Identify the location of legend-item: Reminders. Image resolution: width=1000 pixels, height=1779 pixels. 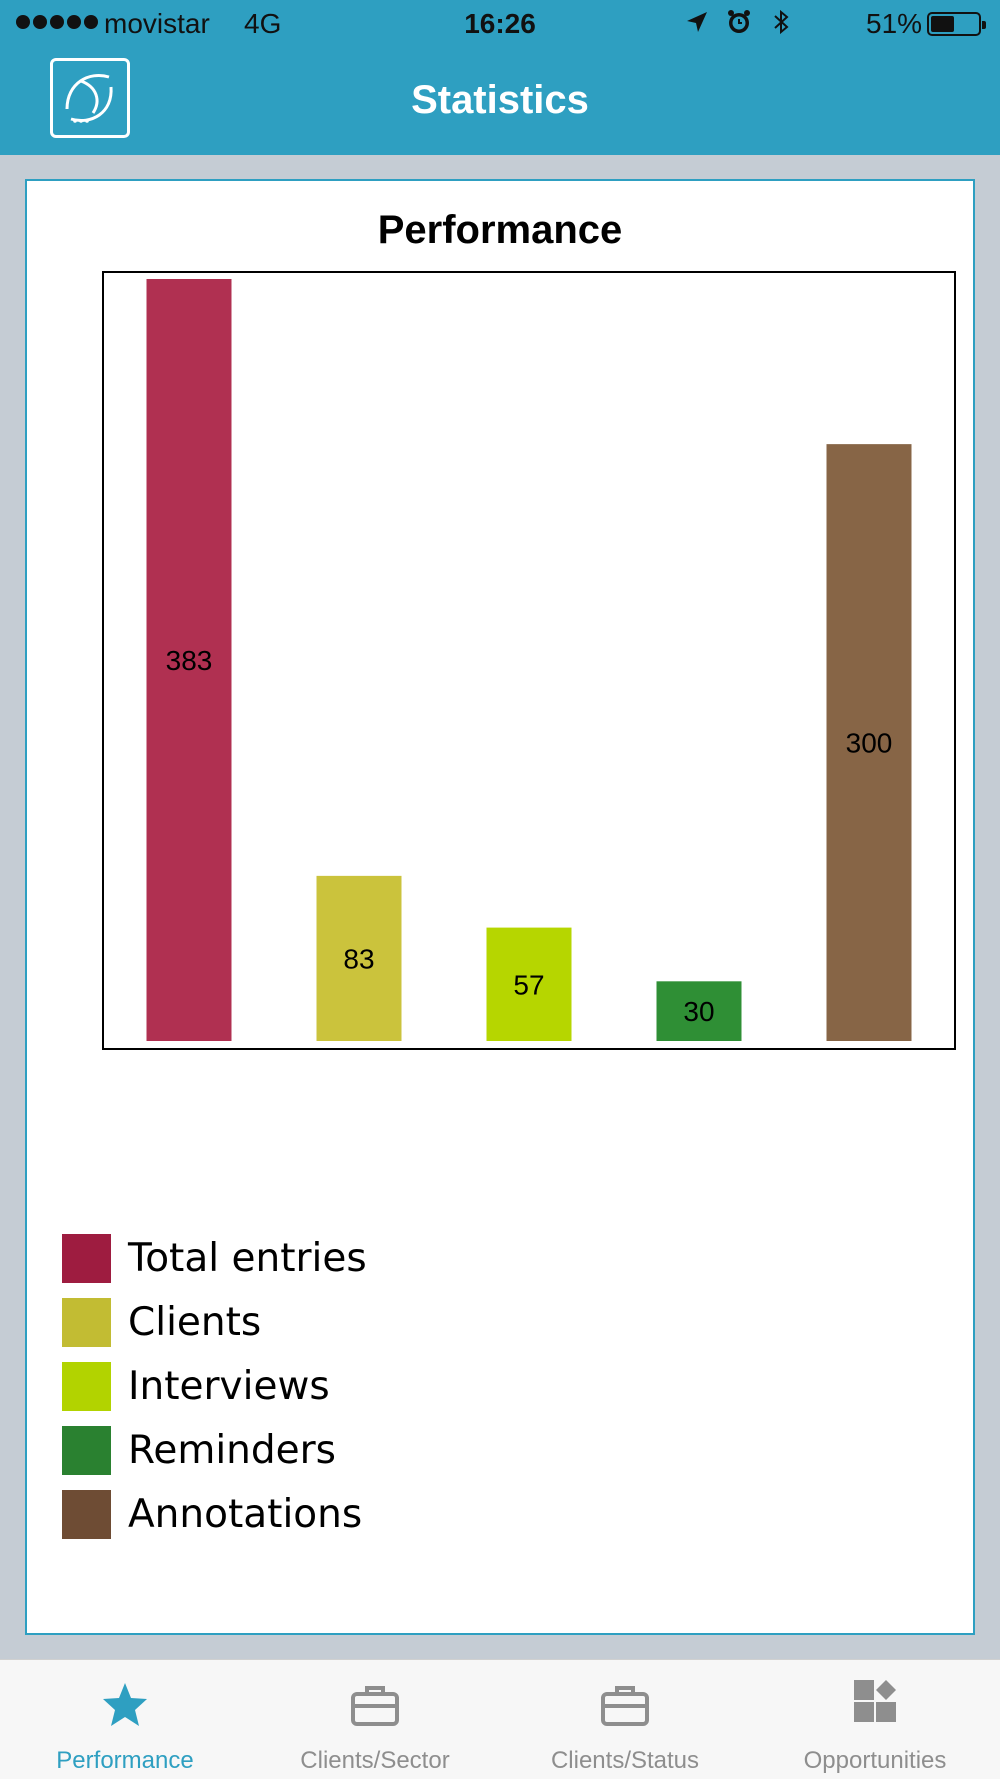
(214, 1450).